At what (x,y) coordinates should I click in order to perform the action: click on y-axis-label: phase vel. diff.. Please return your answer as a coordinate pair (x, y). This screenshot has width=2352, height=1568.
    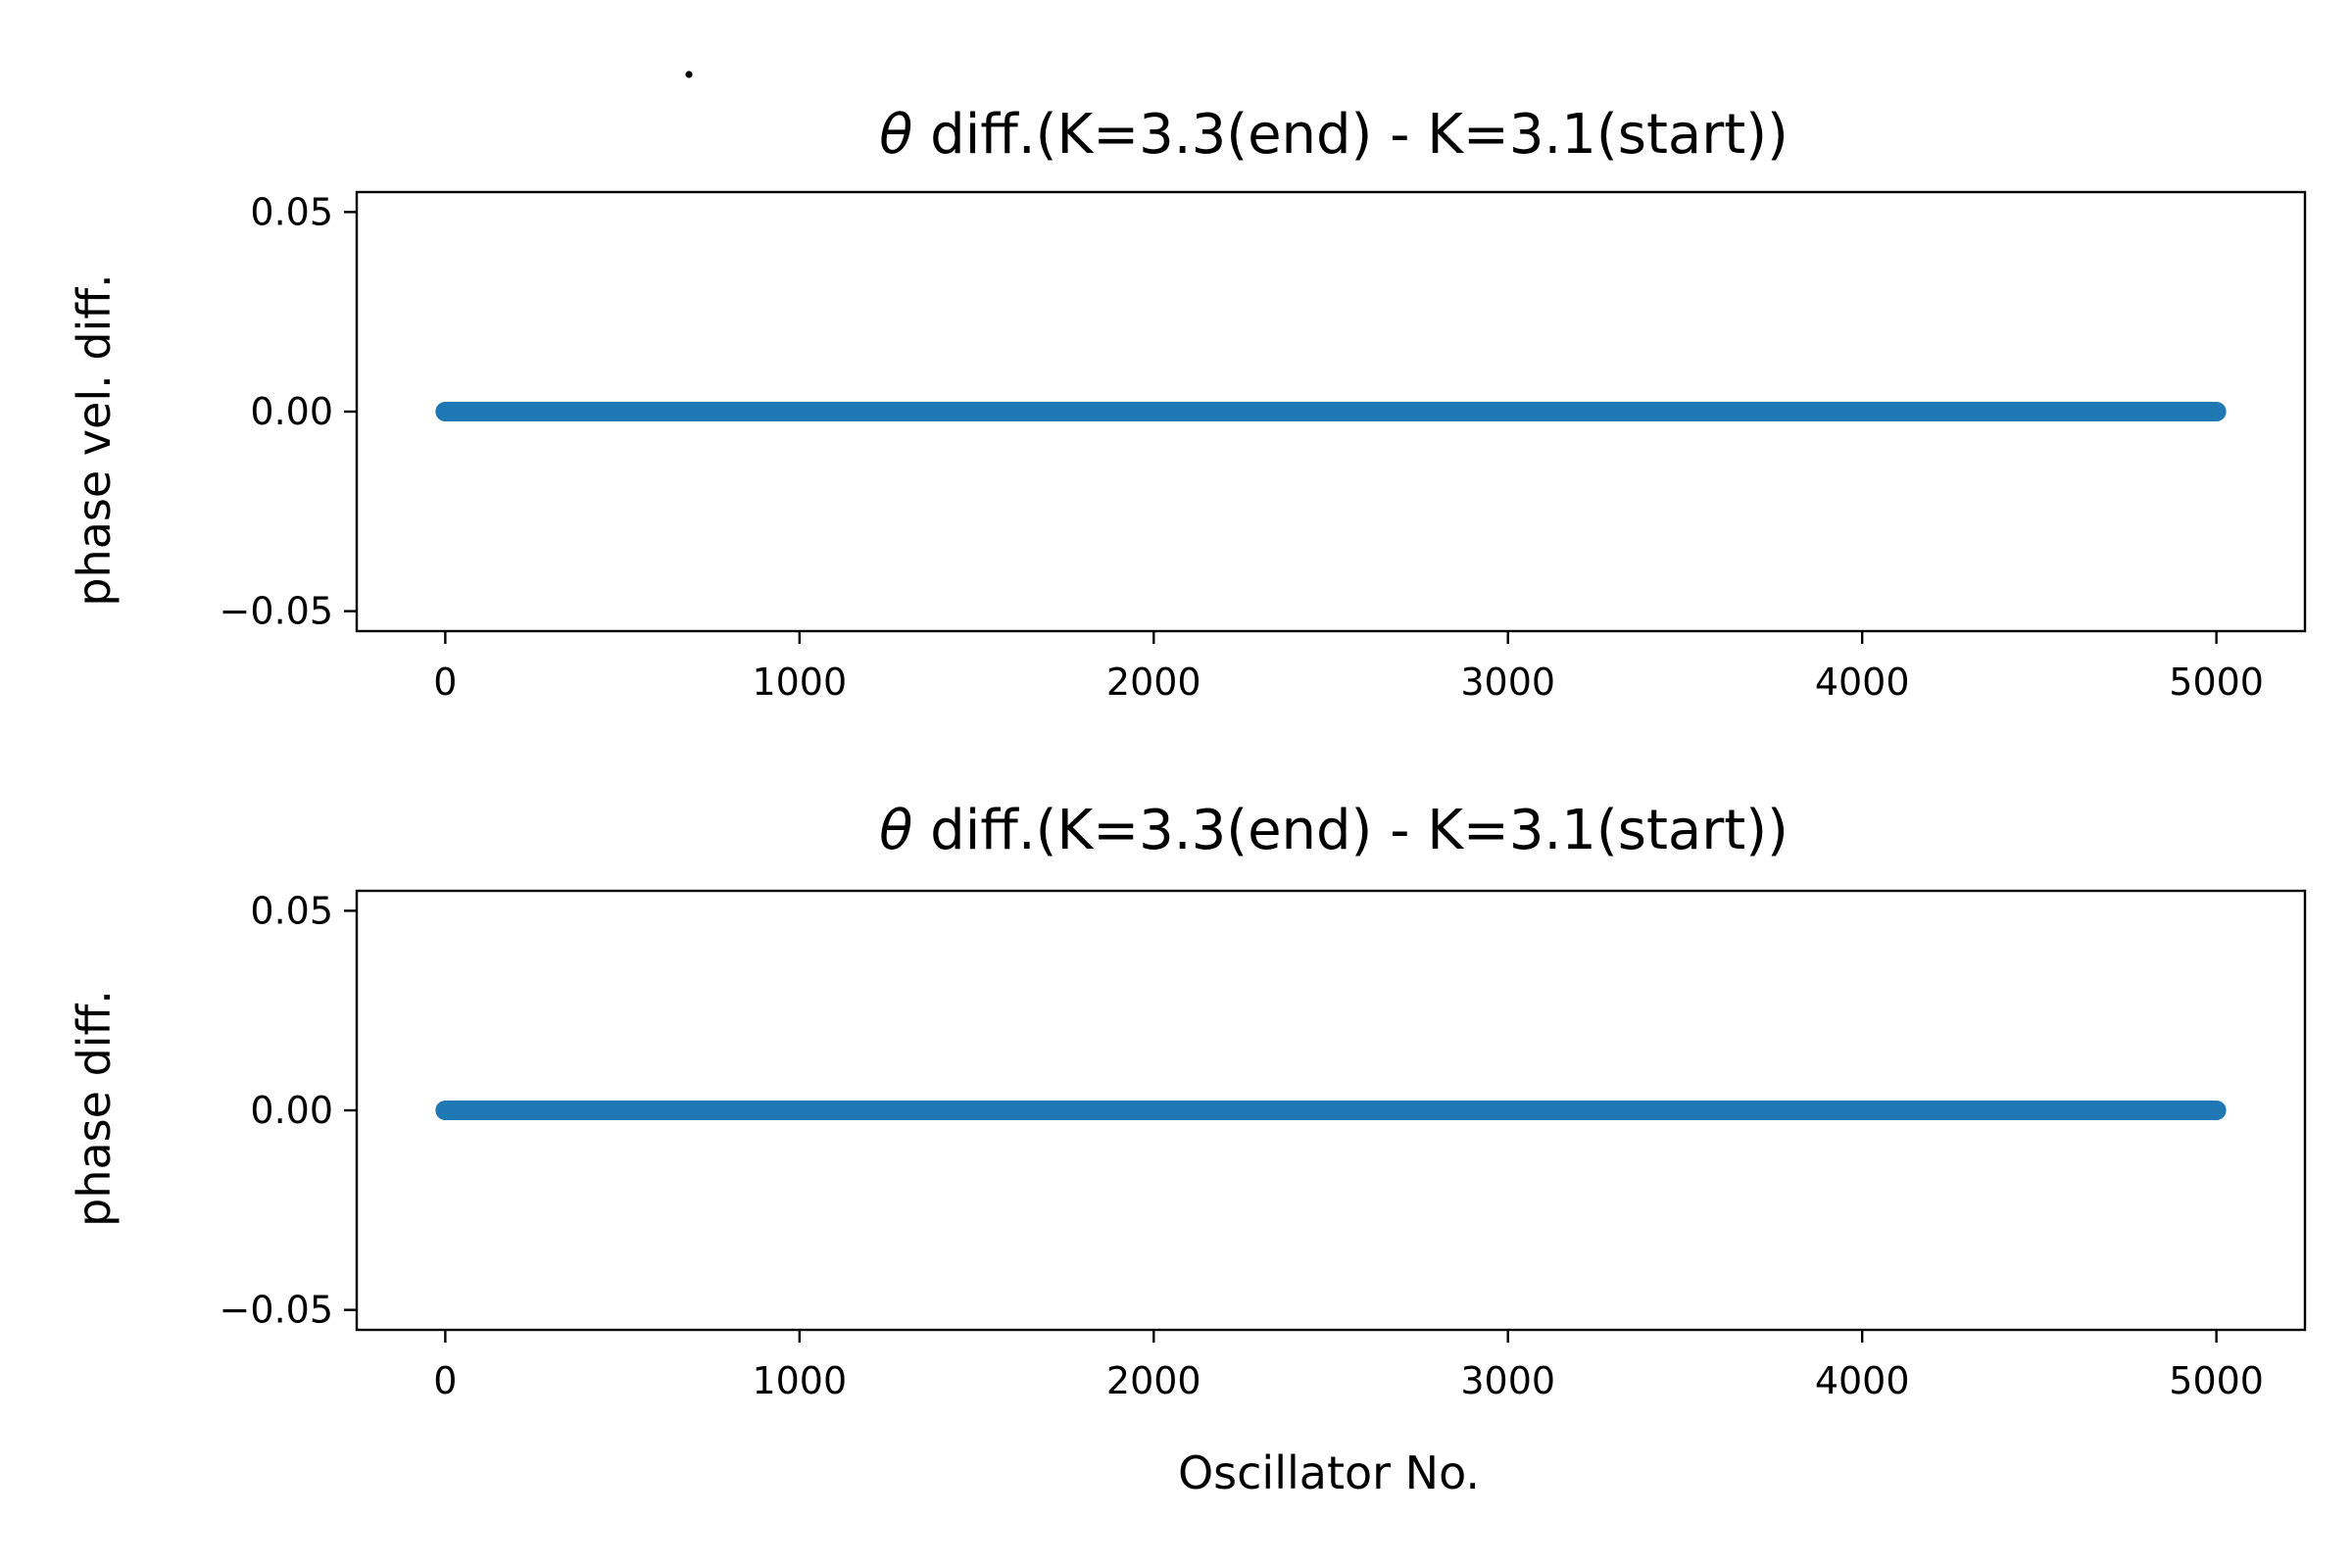
    Looking at the image, I should click on (94, 439).